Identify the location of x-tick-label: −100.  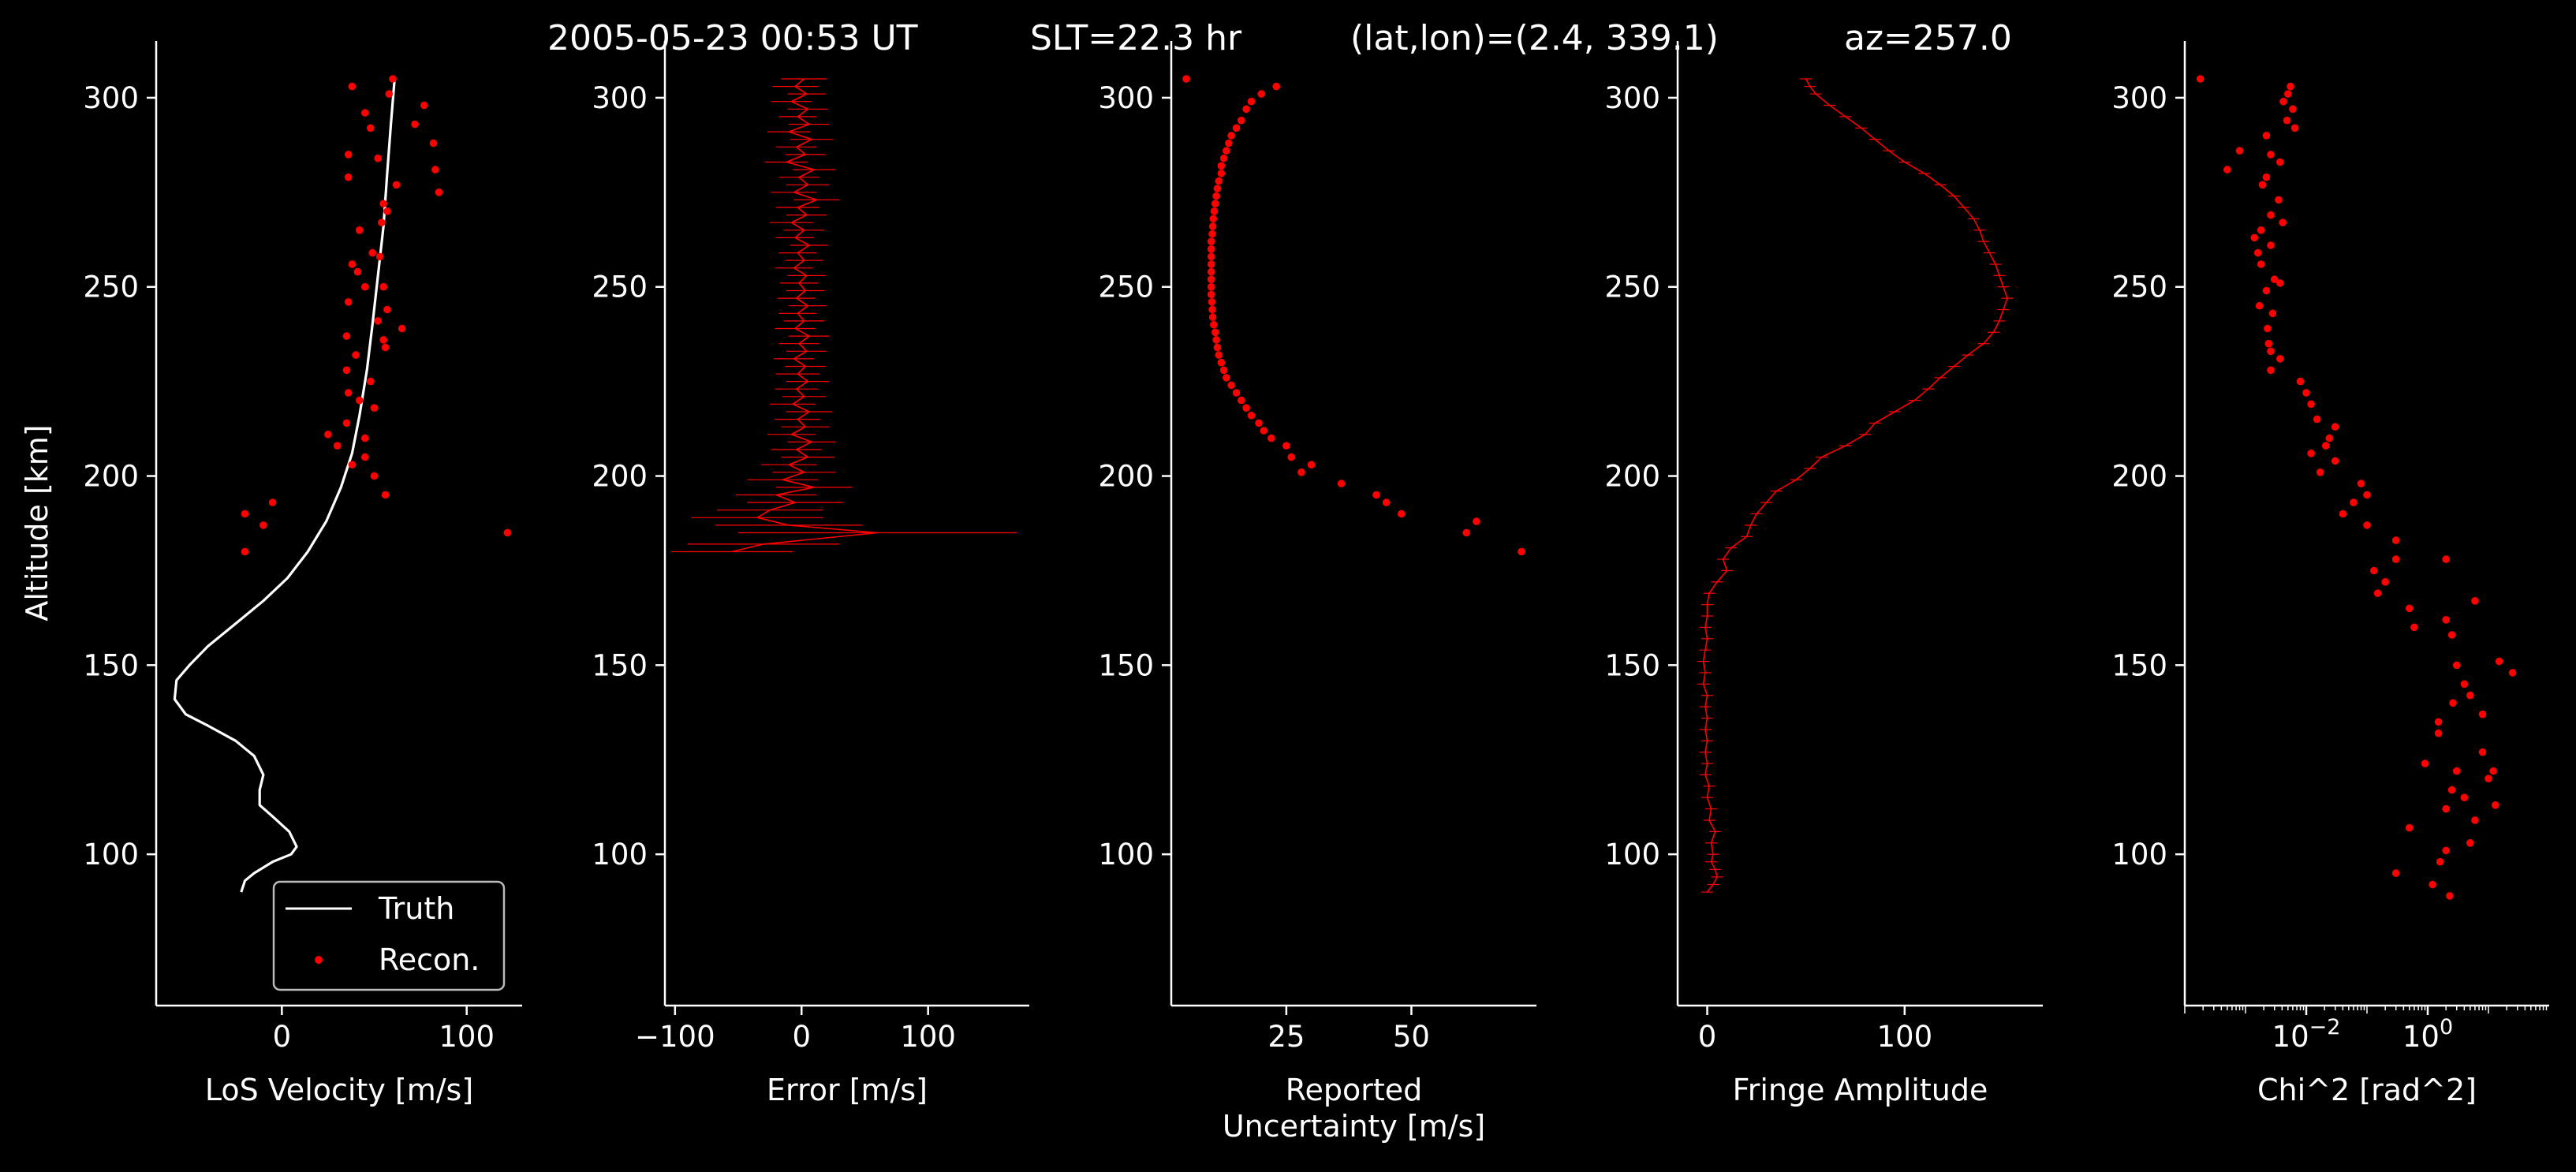
(675, 1037).